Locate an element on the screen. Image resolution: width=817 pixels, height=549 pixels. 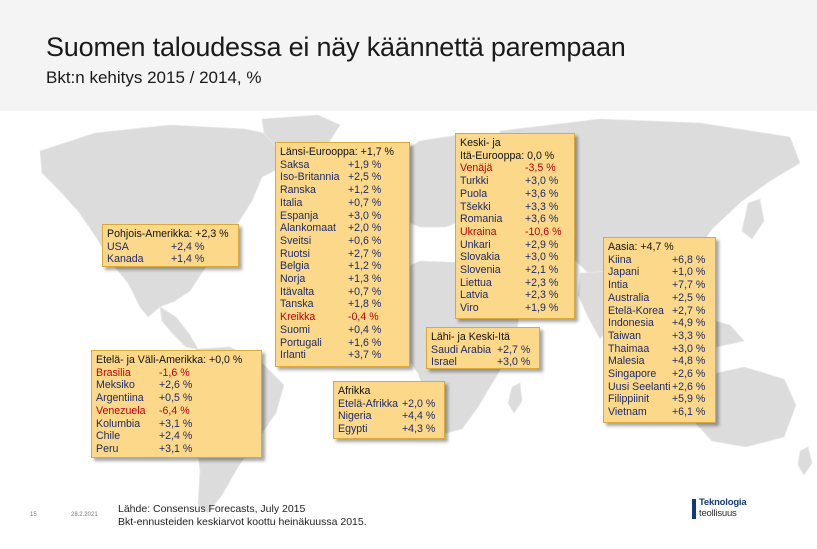
land-central-america is located at coordinates (179, 328).